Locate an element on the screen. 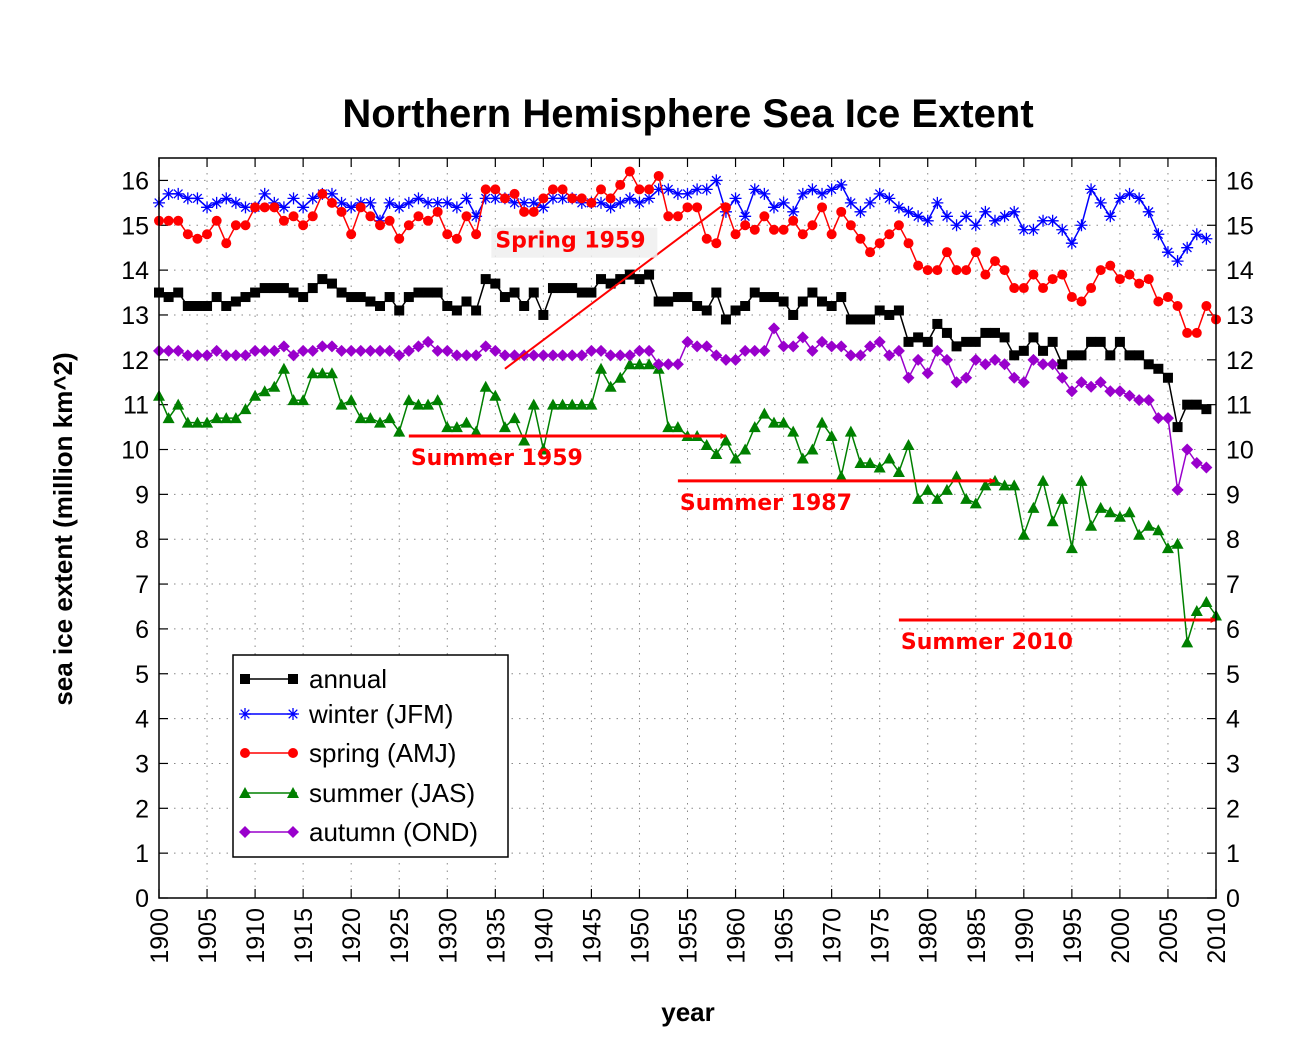 This screenshot has height=1057, width=1296. legend-label: autumn (OND) is located at coordinates (393, 832).